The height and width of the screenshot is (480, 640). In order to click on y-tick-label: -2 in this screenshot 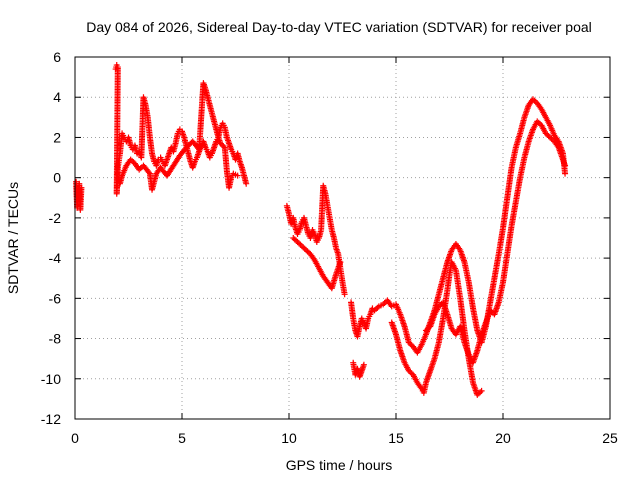, I will do `click(55, 218)`.